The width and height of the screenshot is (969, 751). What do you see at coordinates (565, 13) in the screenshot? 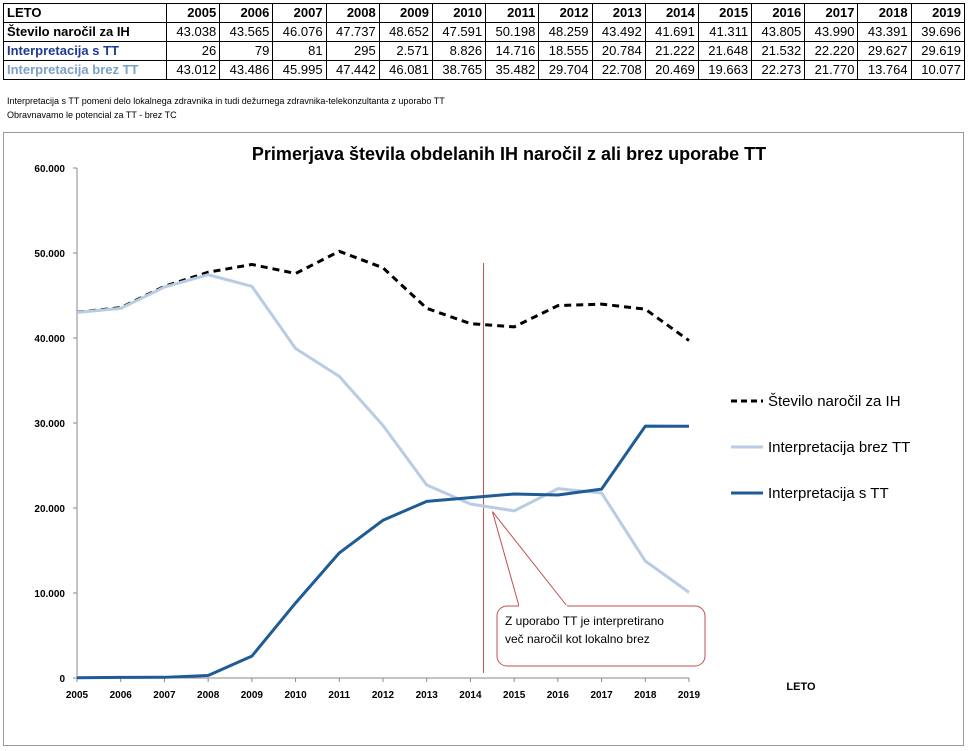
I see `table-year-header: 2012` at bounding box center [565, 13].